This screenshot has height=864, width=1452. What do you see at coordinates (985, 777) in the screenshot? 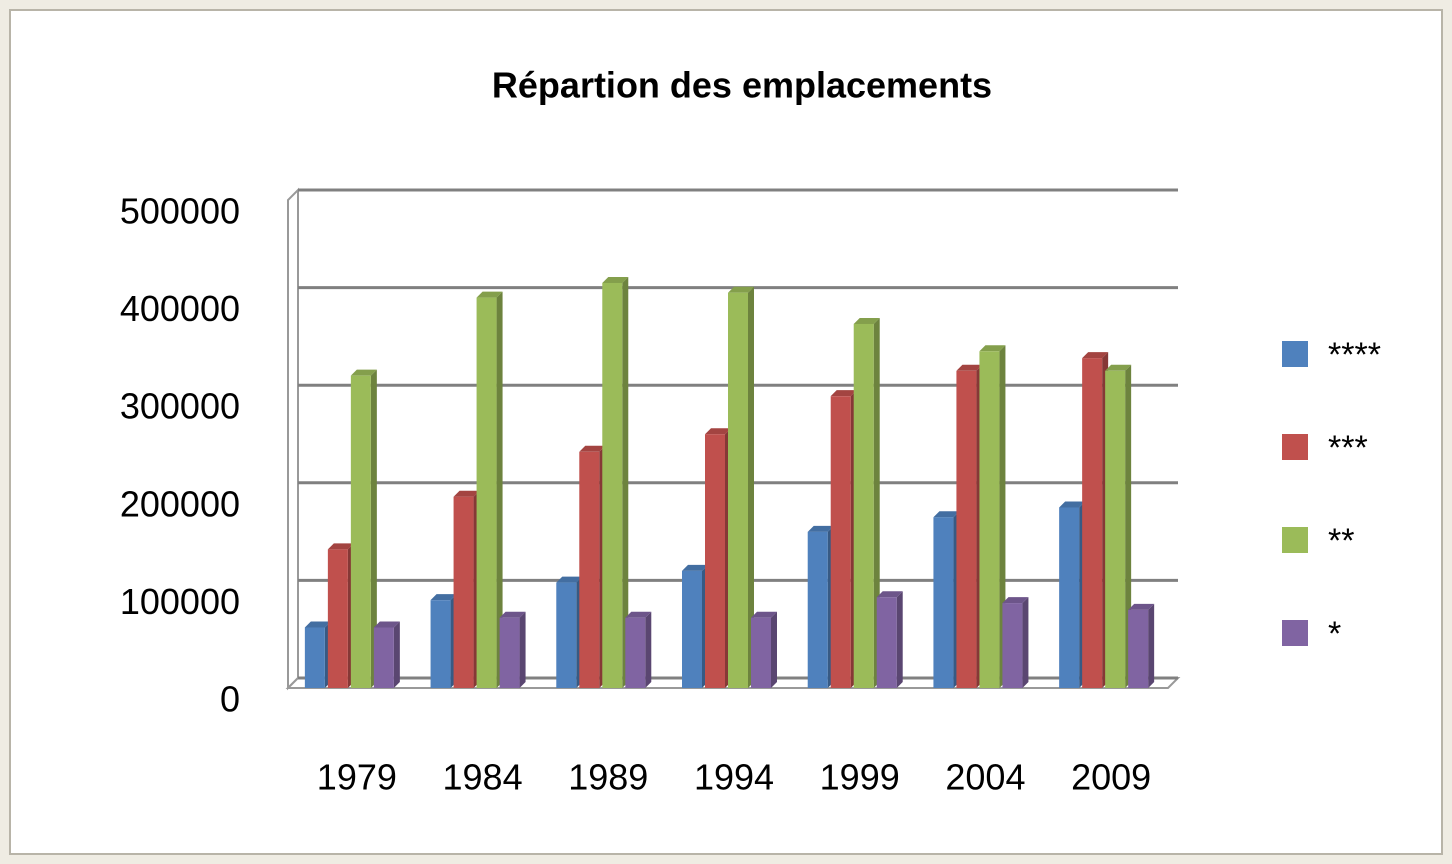
I see `x-tick-label: 2004` at bounding box center [985, 777].